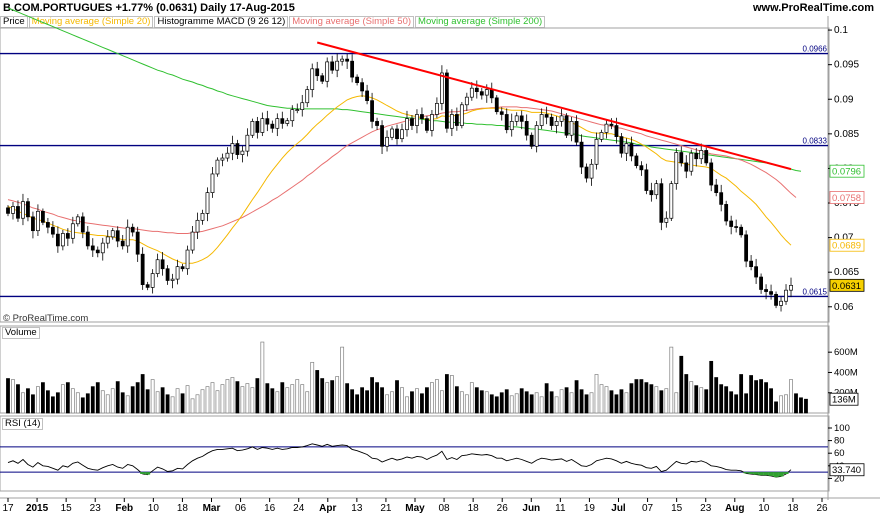  Describe the element at coordinates (846, 246) in the screenshot. I see `value-label-ma20: 0.0689` at that location.